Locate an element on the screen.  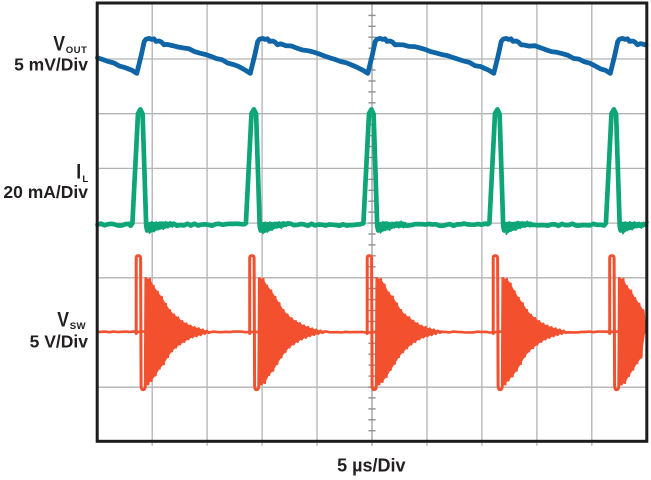
svg-text: 5 V/Div is located at coordinates (59, 342).